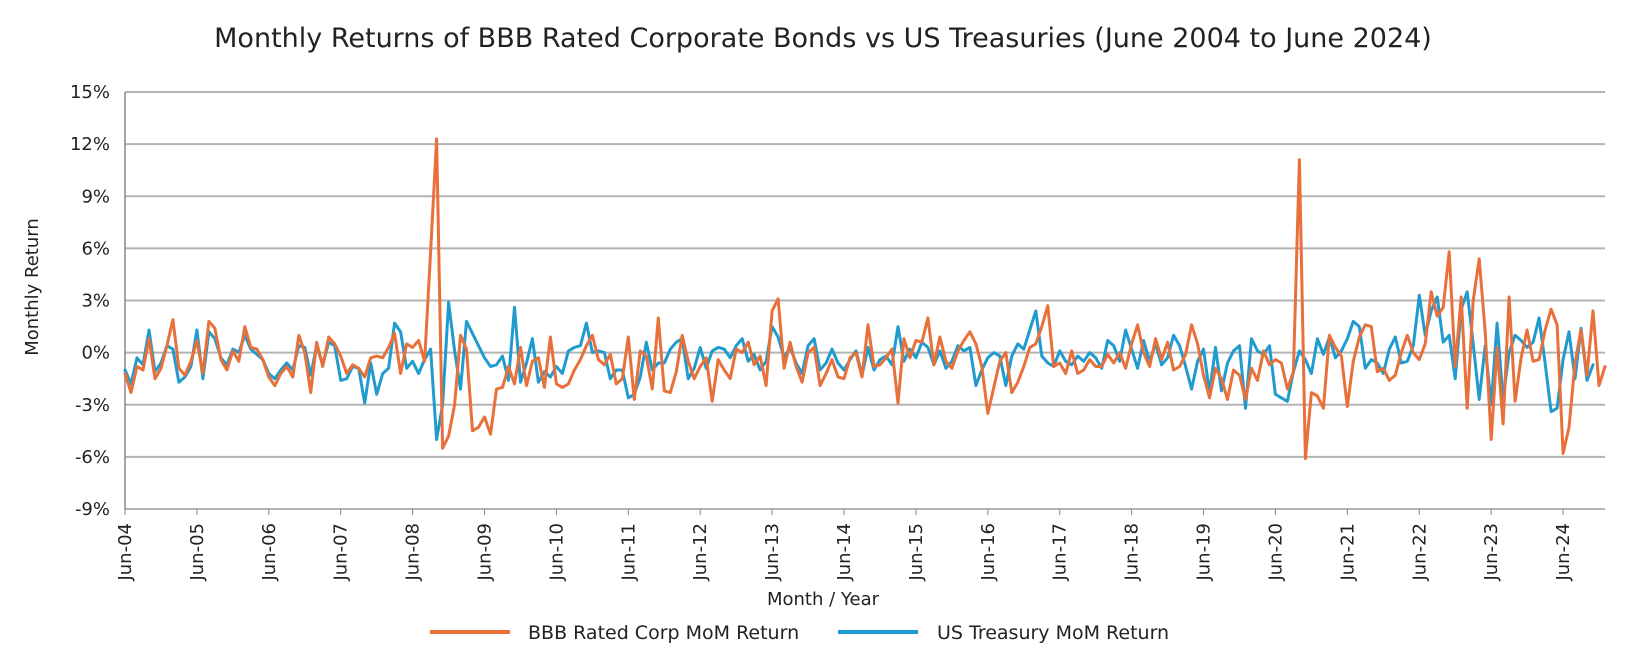  What do you see at coordinates (32, 287) in the screenshot?
I see `y-axis-label: Monthly Return` at bounding box center [32, 287].